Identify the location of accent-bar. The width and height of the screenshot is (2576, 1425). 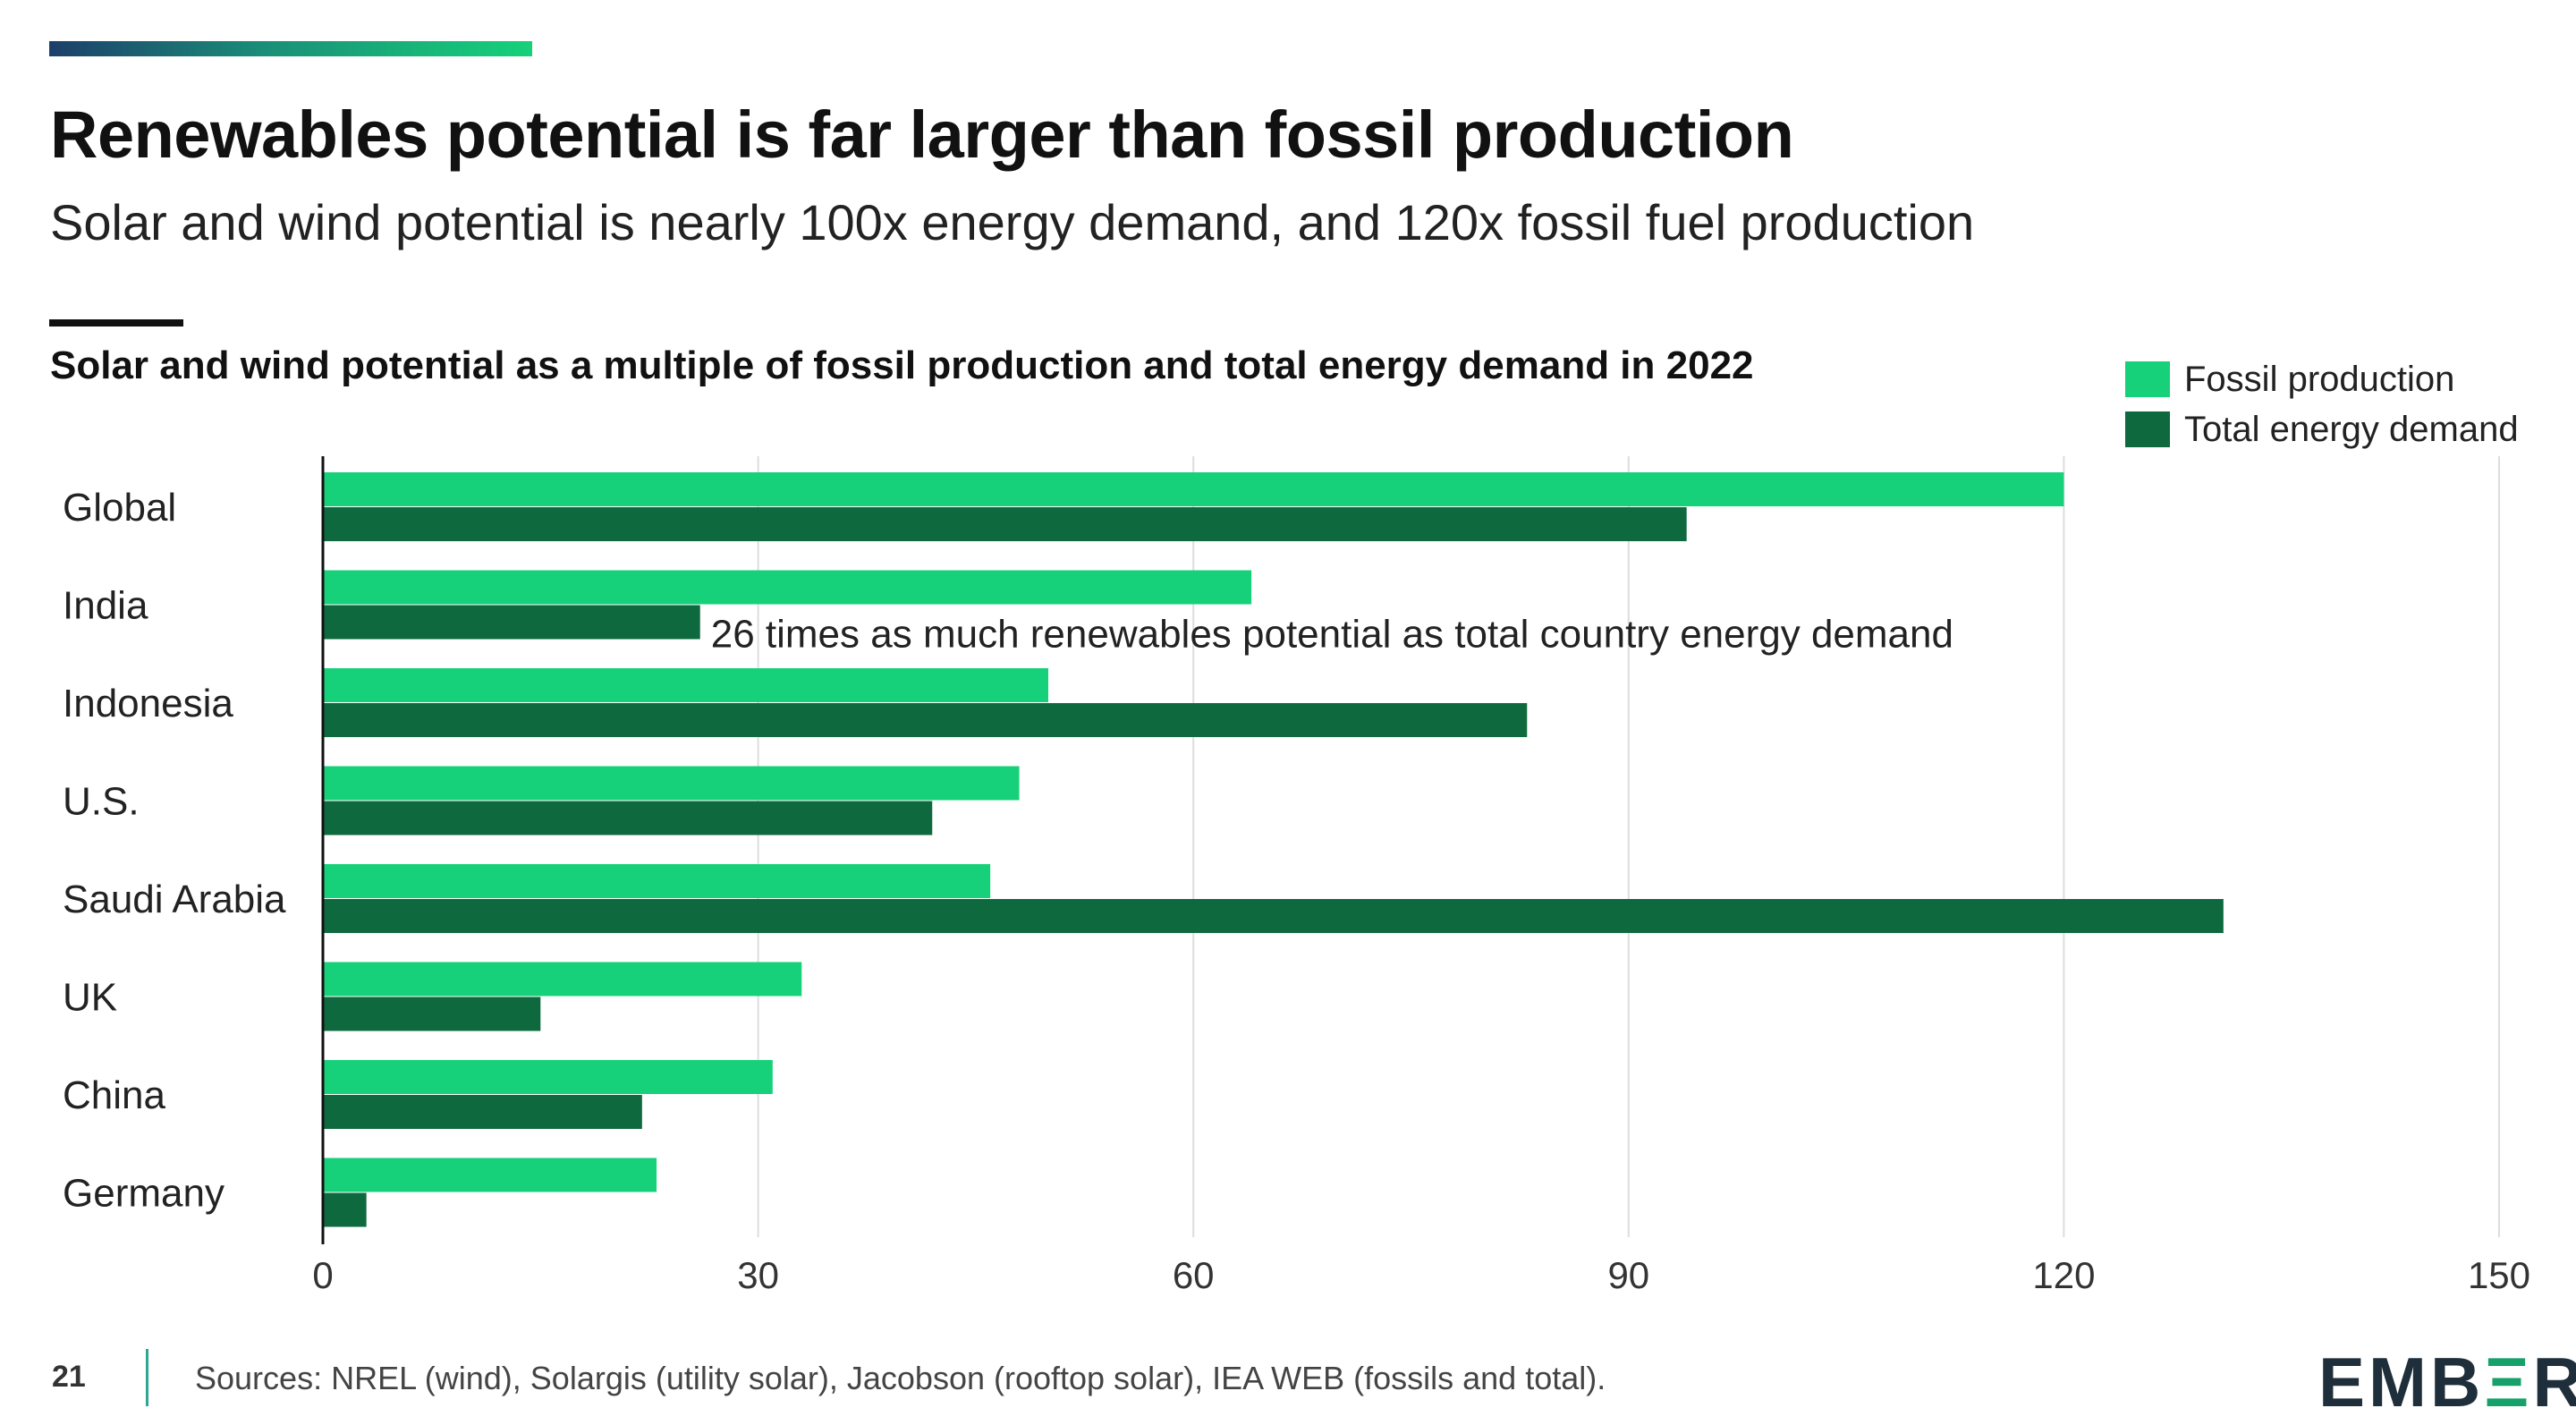
(290, 48).